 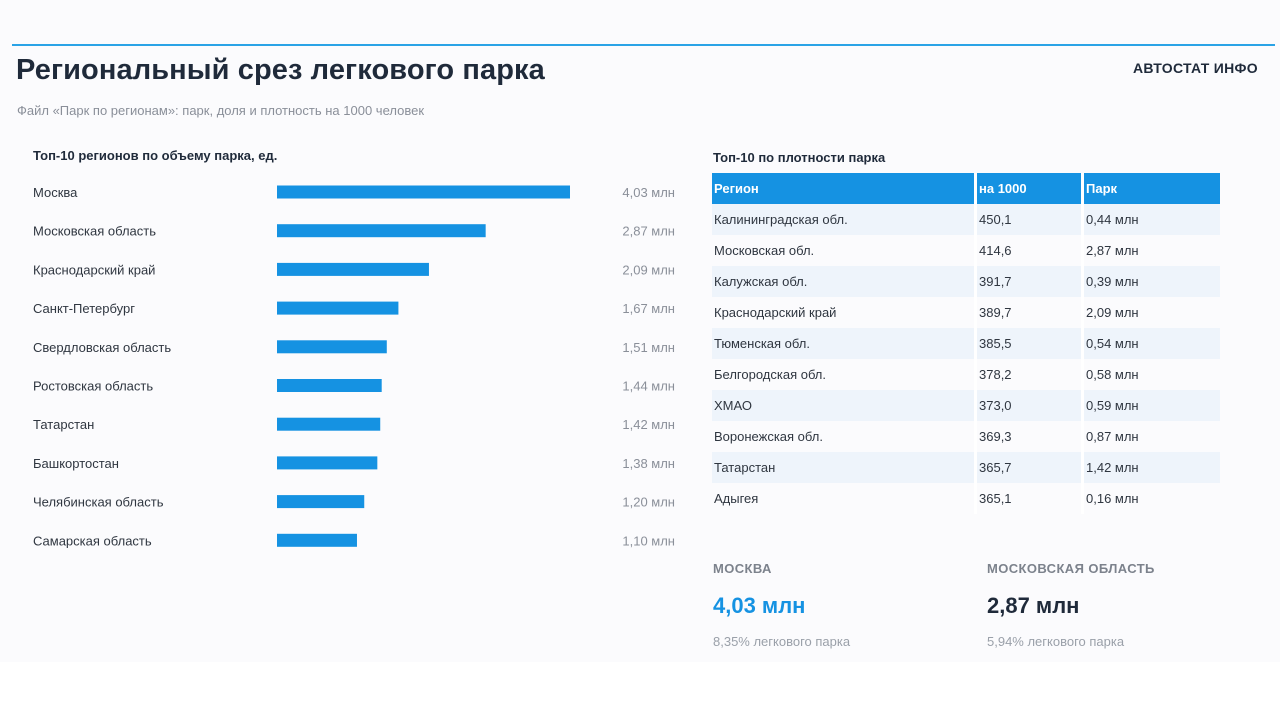 I want to click on column-header-park: Парк, so click(x=1151, y=188).